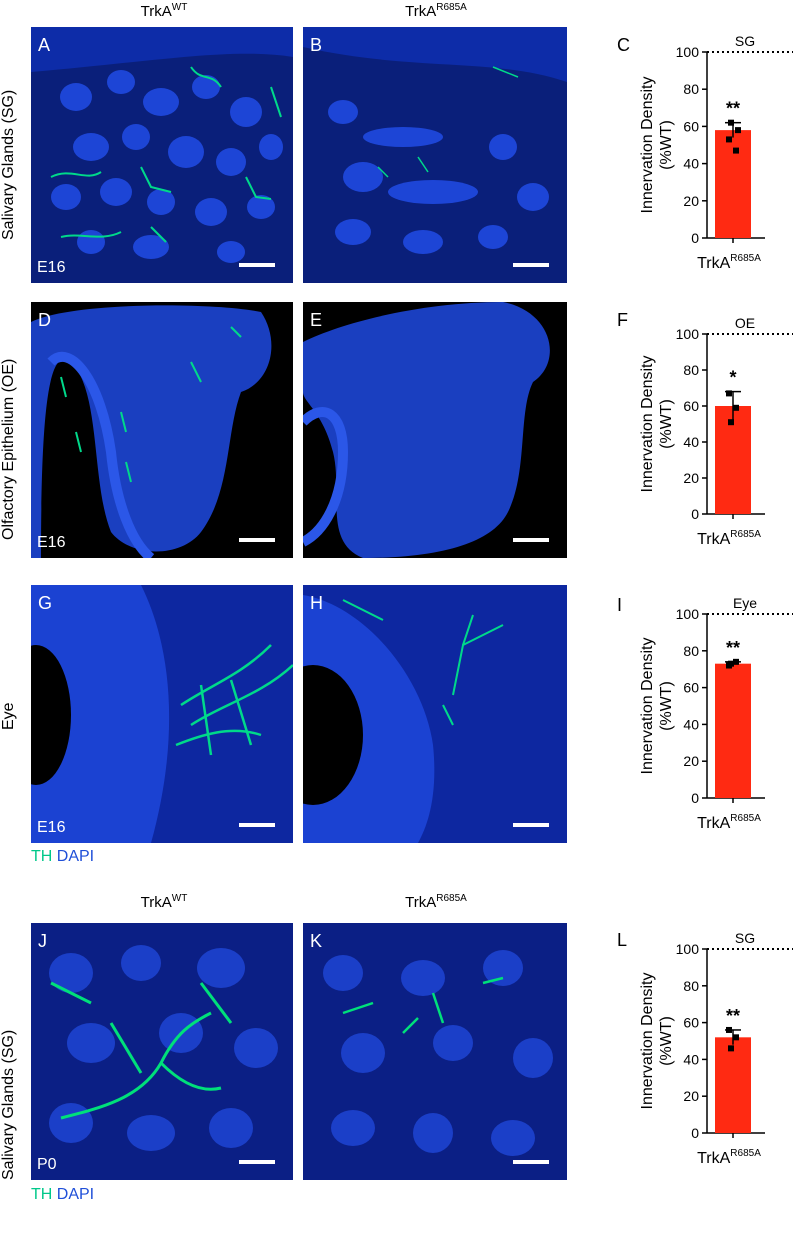 This screenshot has height=1235, width=797. Describe the element at coordinates (436, 11) in the screenshot. I see `header-trka-r685a: TrkAR685A` at that location.